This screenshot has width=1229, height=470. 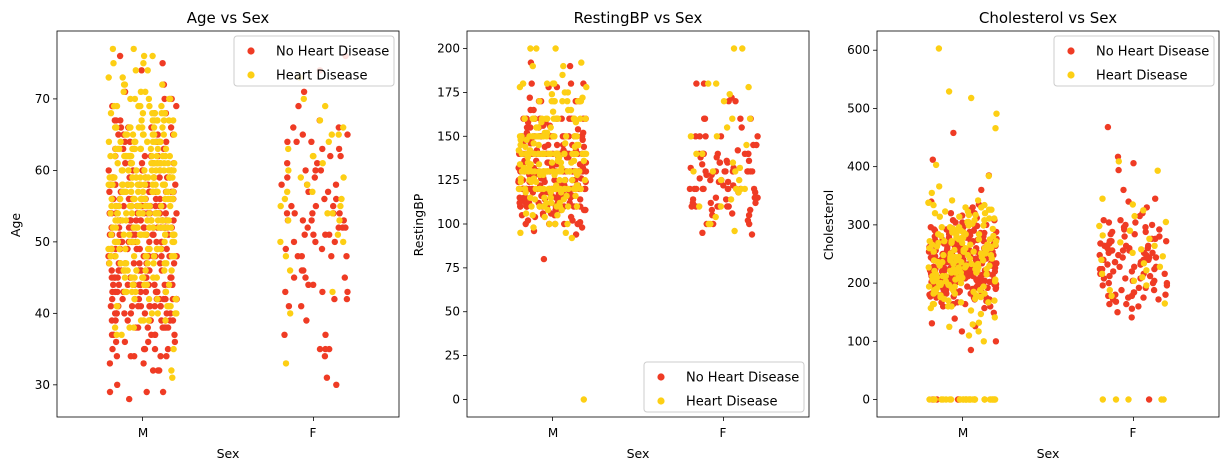 I want to click on y-axis-label: Cholesterol, so click(x=828, y=225).